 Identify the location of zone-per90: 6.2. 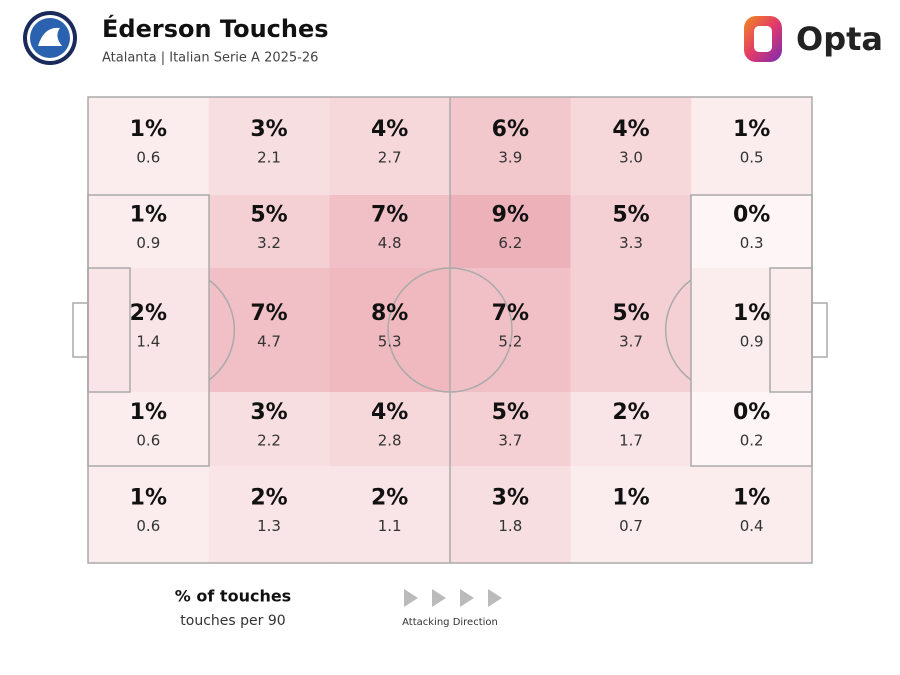
(510, 243).